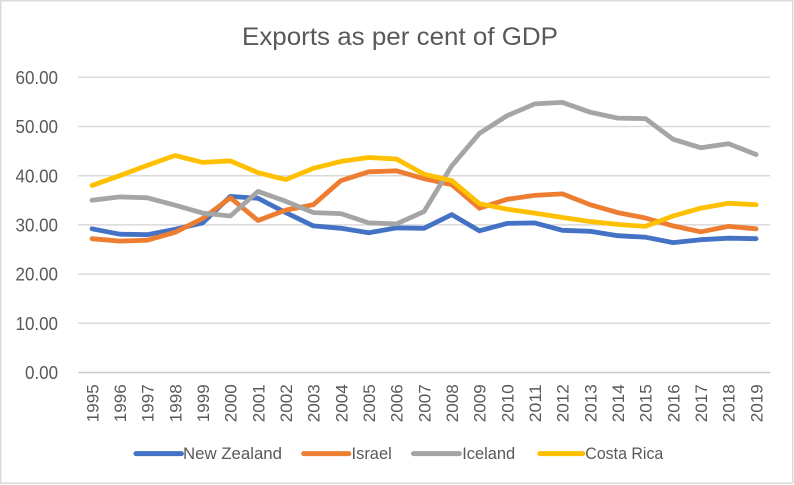  Describe the element at coordinates (701, 403) in the screenshot. I see `svg-text: 2017` at that location.